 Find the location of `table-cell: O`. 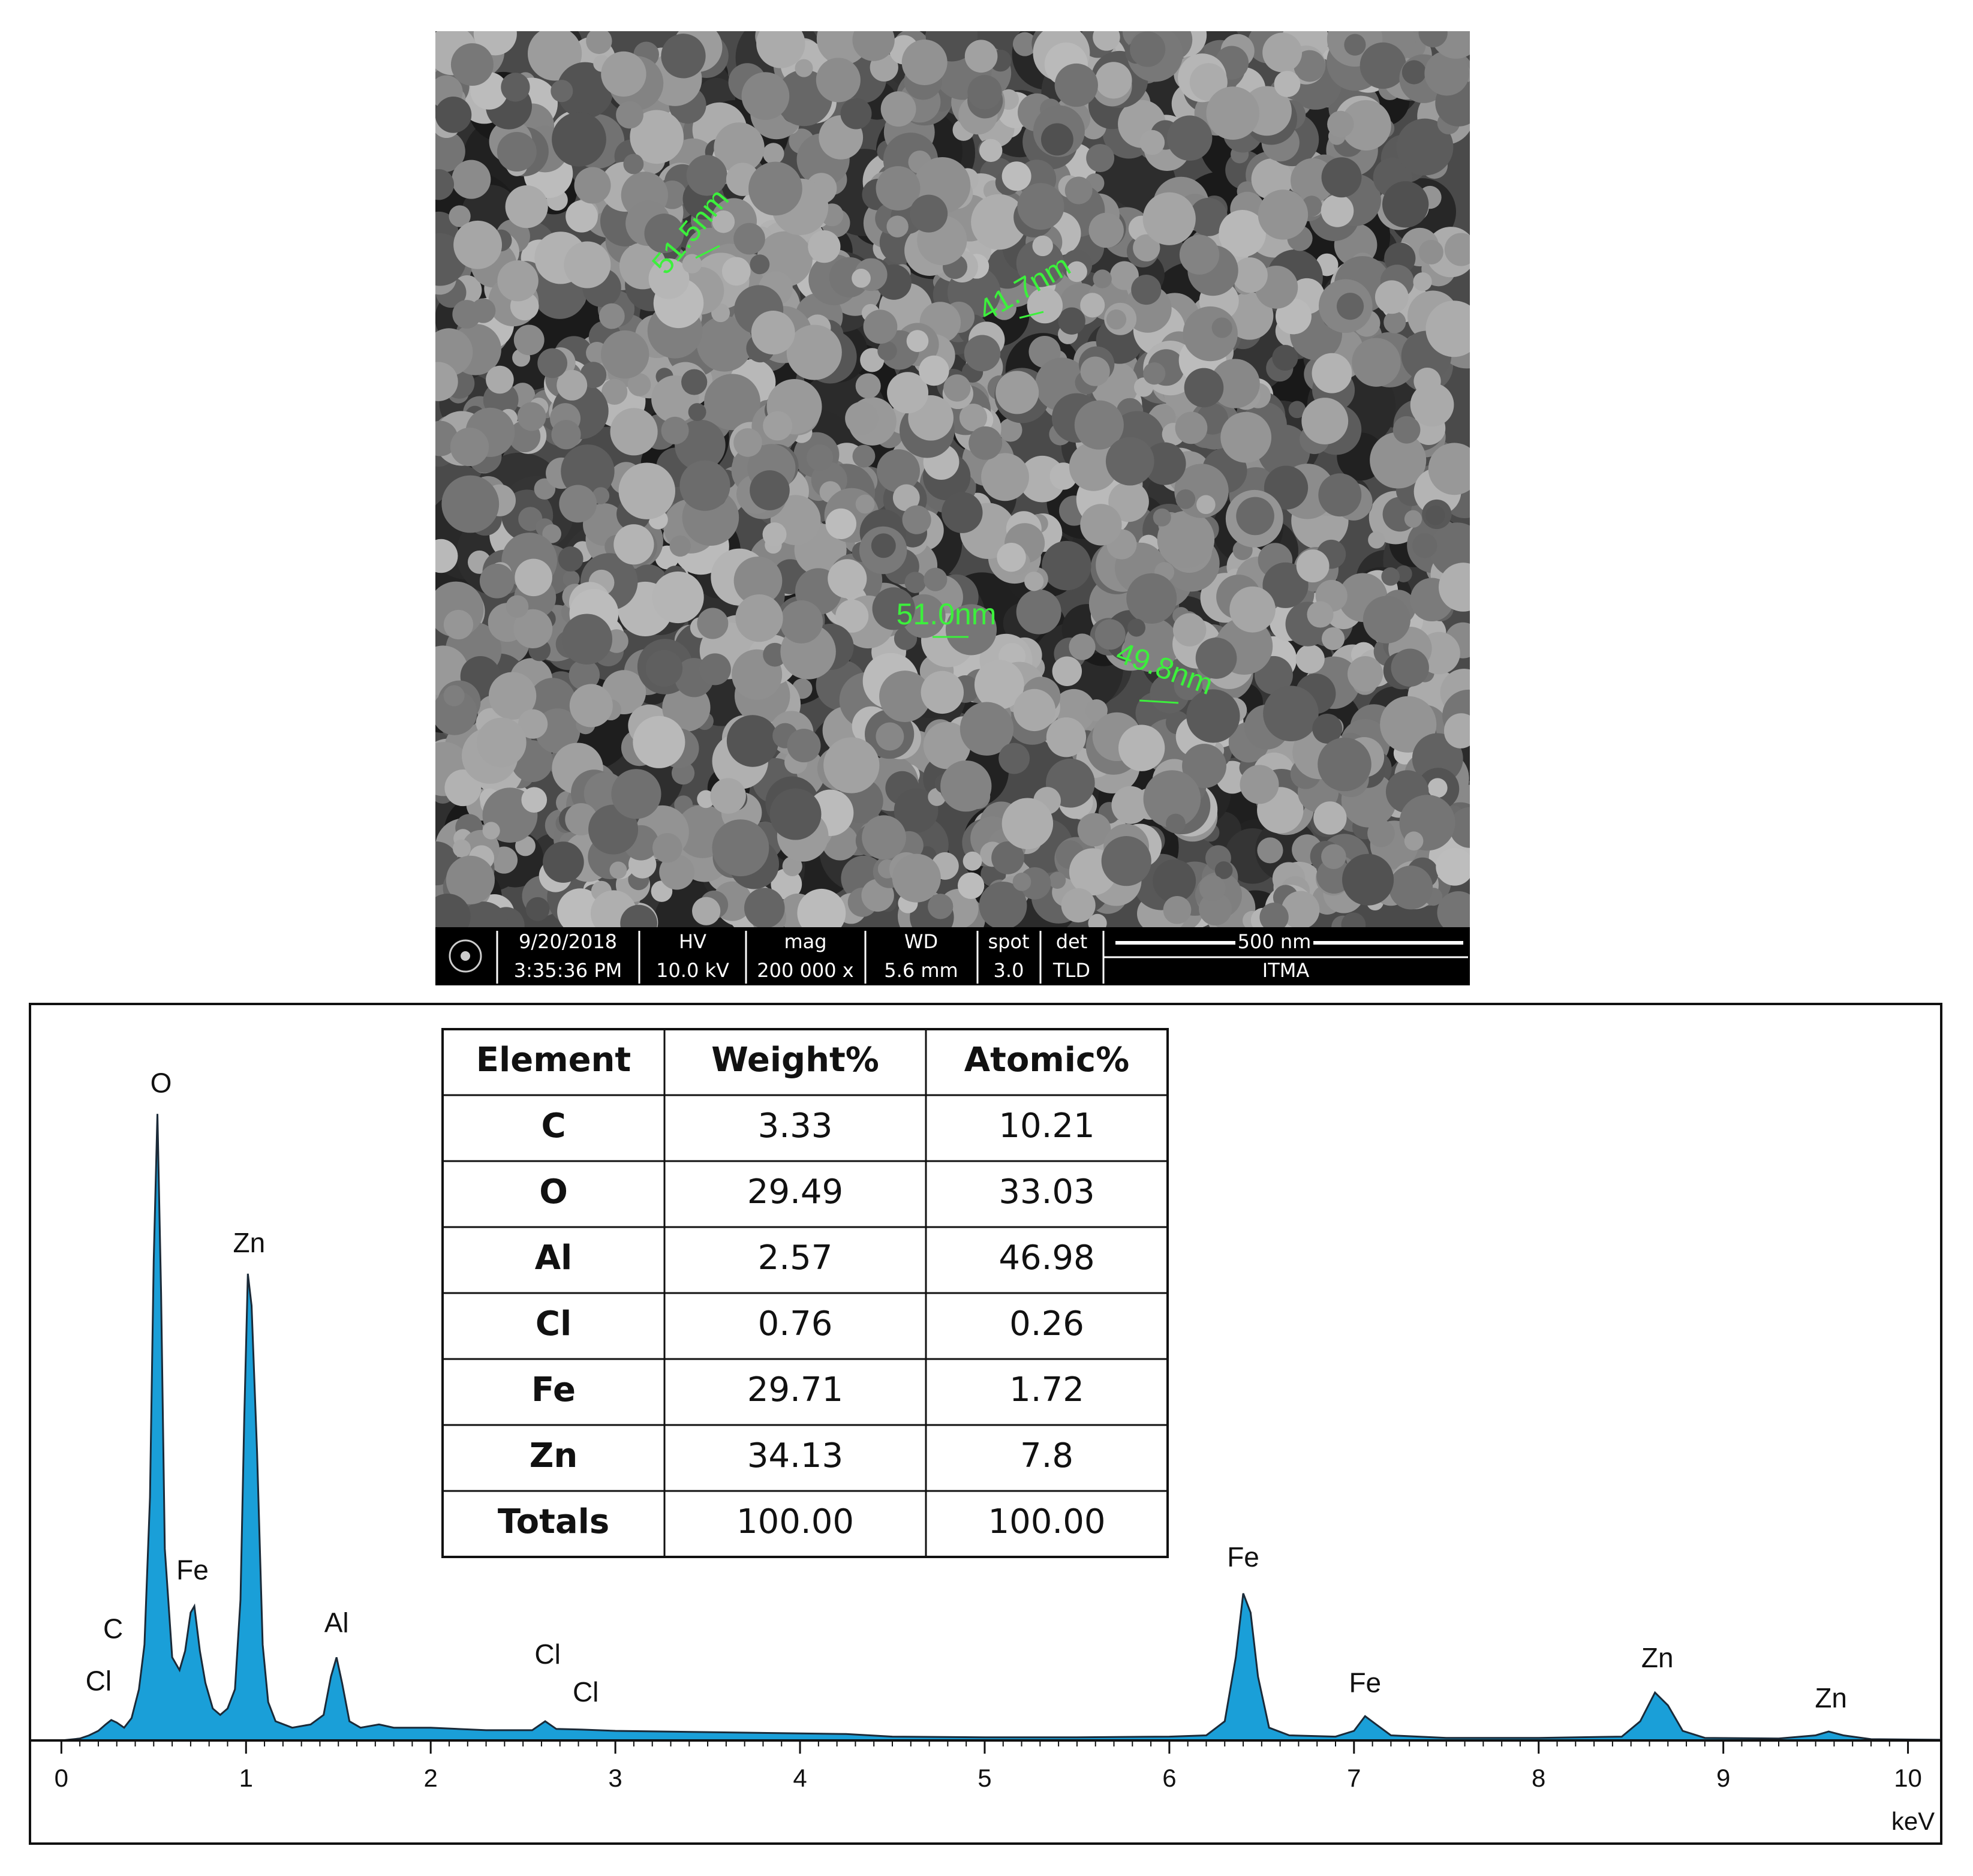

table-cell: O is located at coordinates (553, 1191).